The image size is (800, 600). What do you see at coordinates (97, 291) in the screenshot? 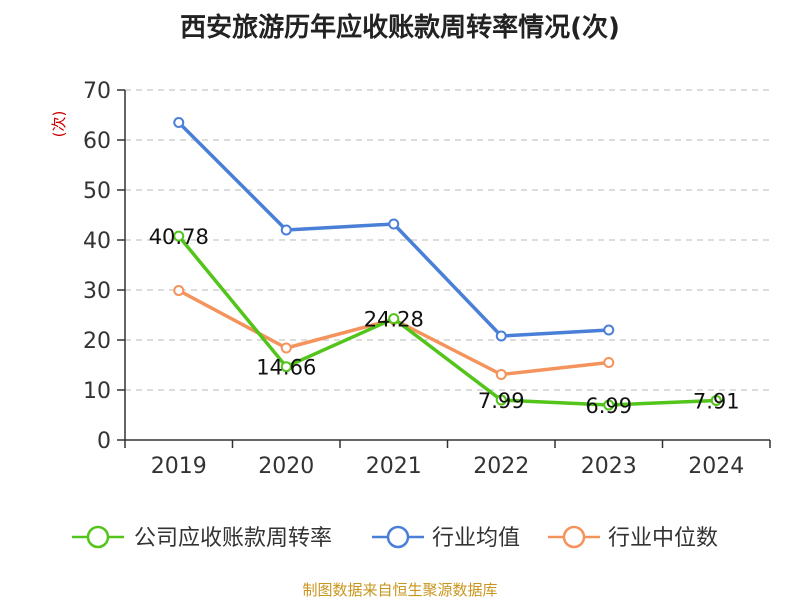
I see `y-tick-label: 30` at bounding box center [97, 291].